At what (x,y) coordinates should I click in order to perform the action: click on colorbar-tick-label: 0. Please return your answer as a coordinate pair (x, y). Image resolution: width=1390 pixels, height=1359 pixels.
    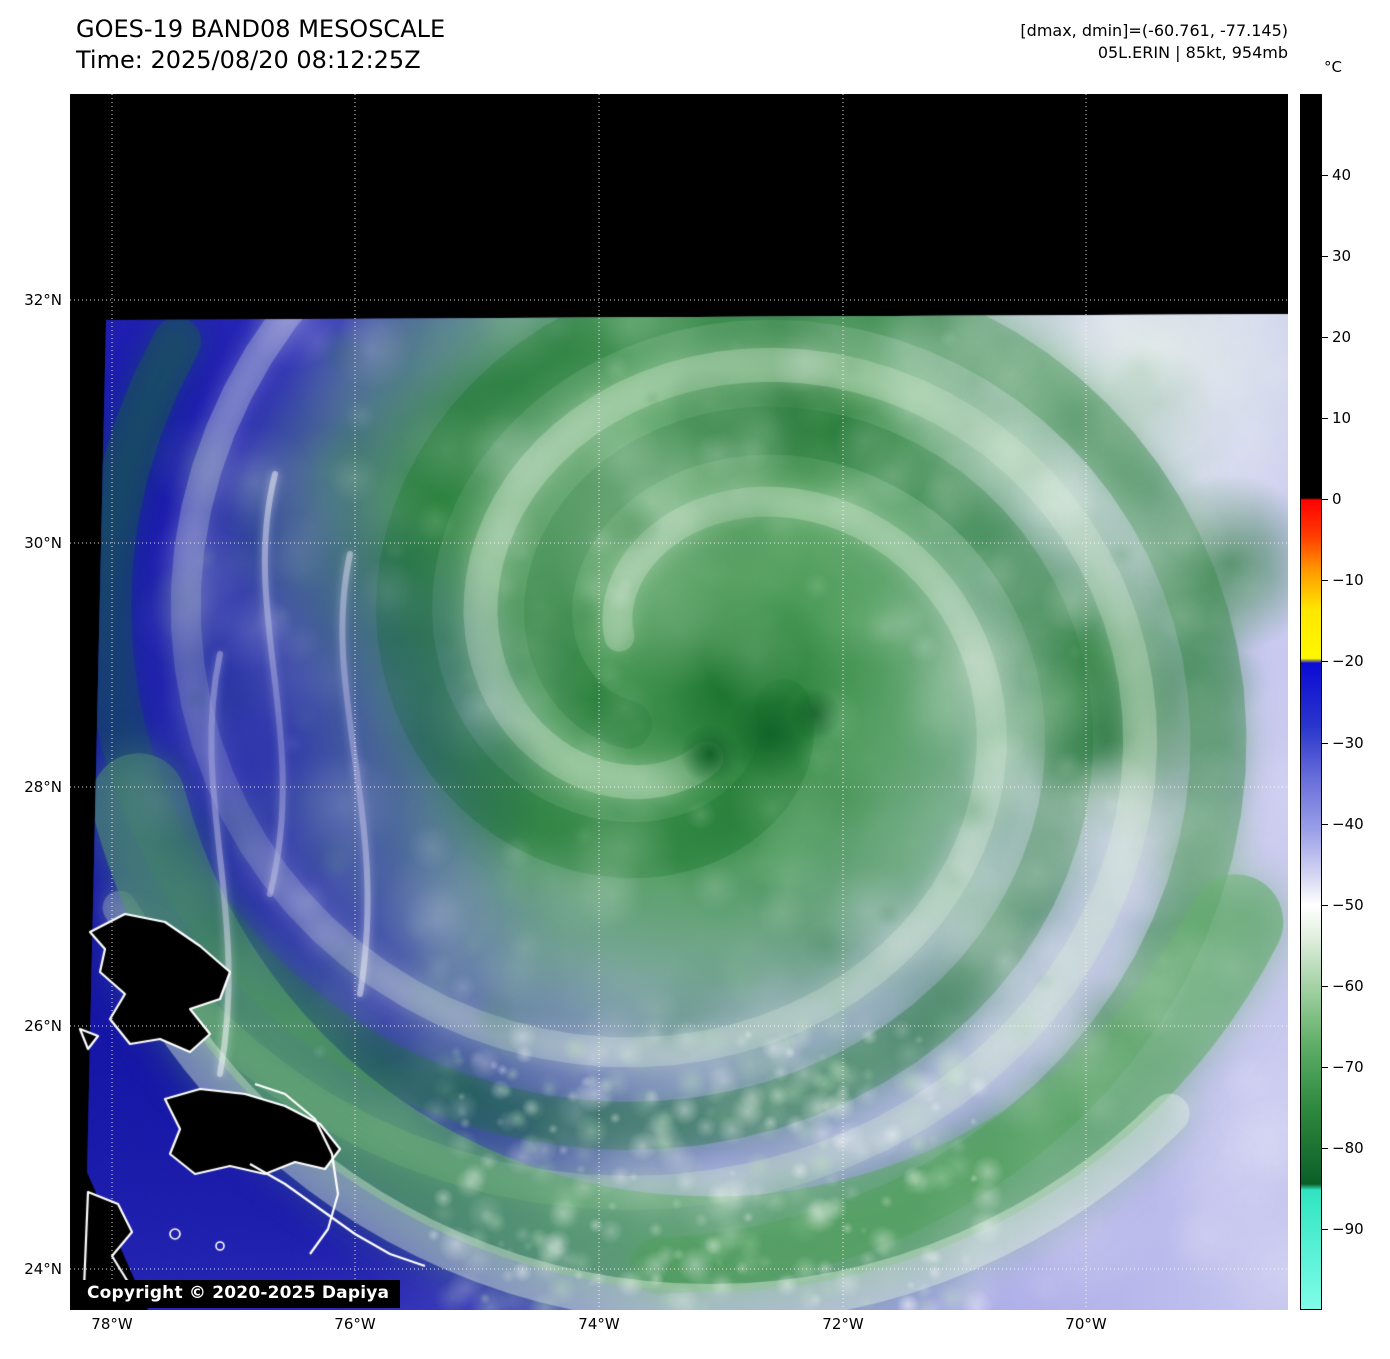
    Looking at the image, I should click on (1337, 499).